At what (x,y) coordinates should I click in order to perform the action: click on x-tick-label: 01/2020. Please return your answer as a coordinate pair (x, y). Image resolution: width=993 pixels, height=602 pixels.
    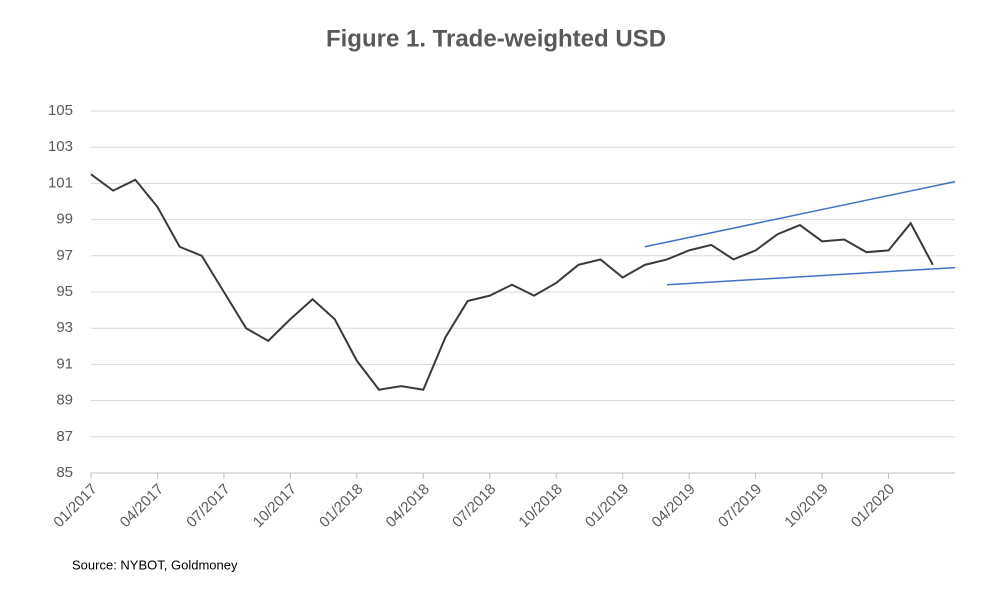
    Looking at the image, I should click on (873, 506).